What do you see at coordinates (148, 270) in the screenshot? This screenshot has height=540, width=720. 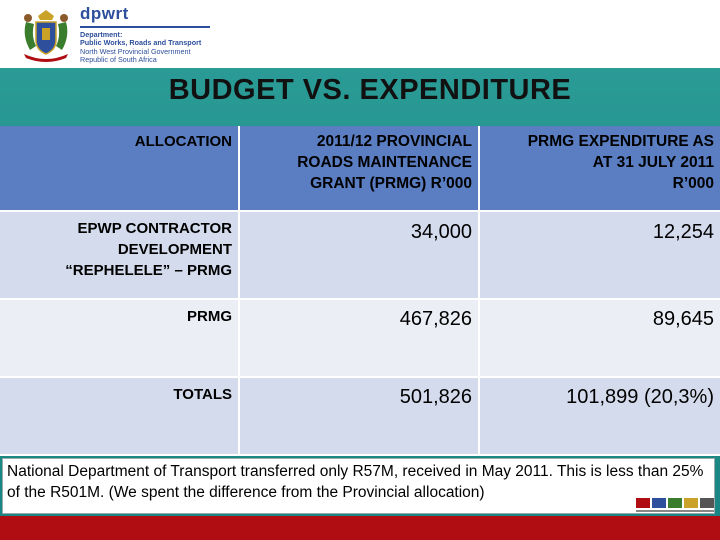 I see `row-label-line: “REPHELELE” – PRMG` at bounding box center [148, 270].